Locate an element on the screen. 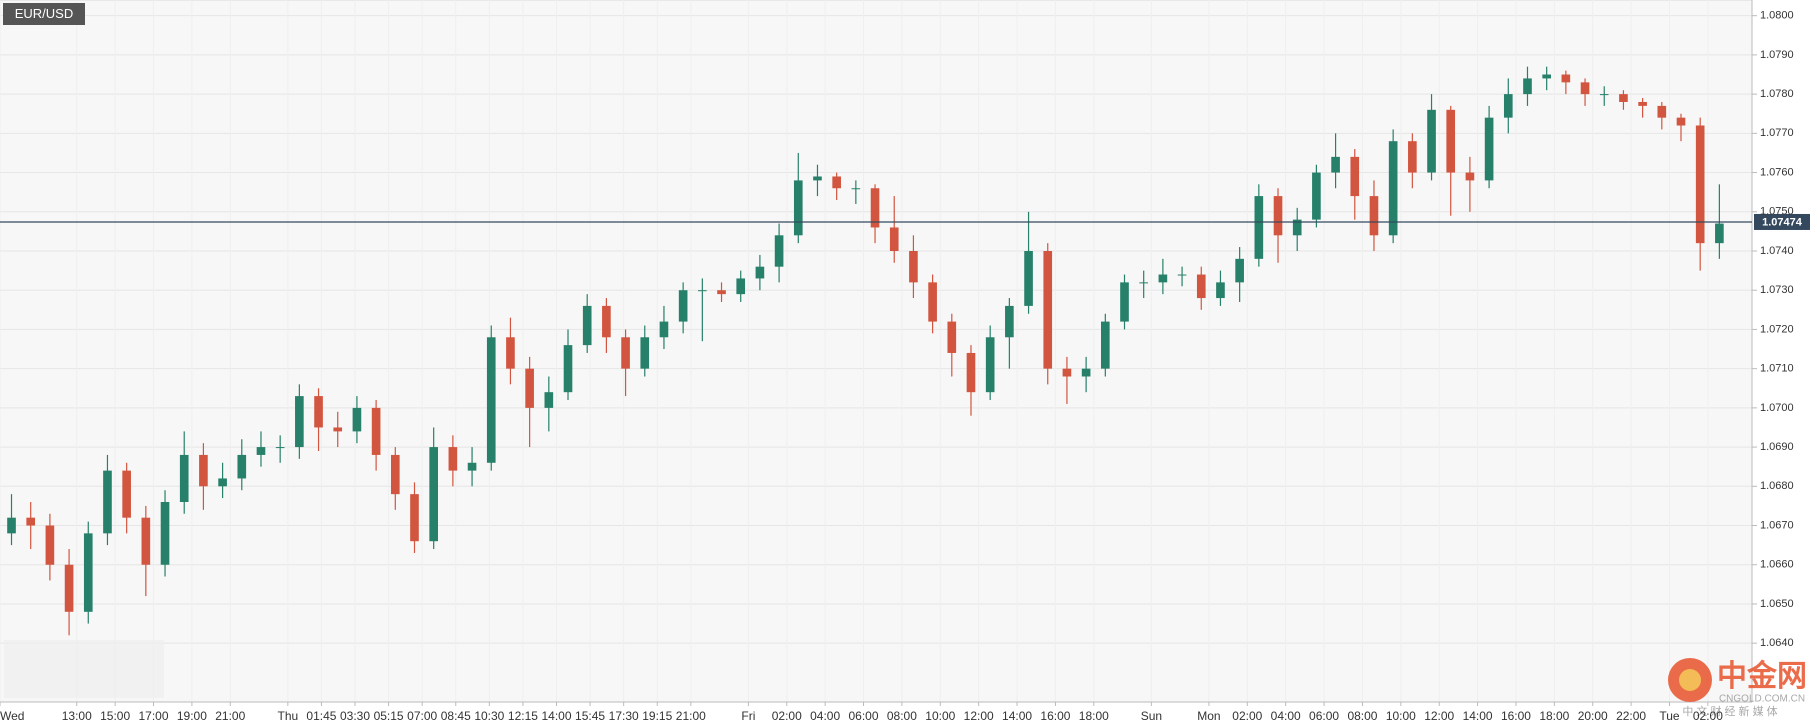 The width and height of the screenshot is (1814, 727). x-tick-label: 12:00 is located at coordinates (1439, 716).